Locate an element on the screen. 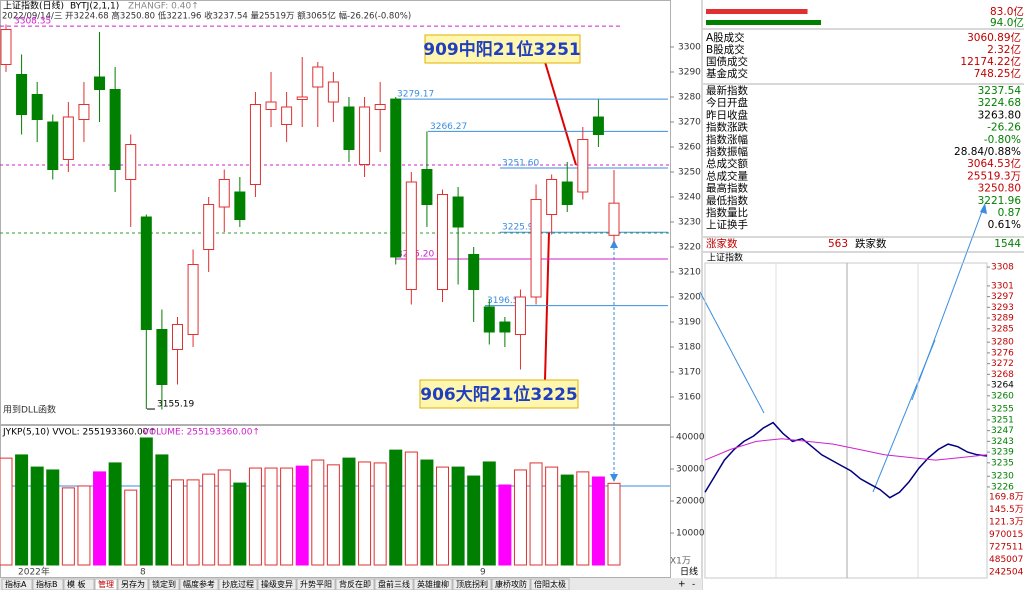  row-label: 最高指数 is located at coordinates (727, 188).